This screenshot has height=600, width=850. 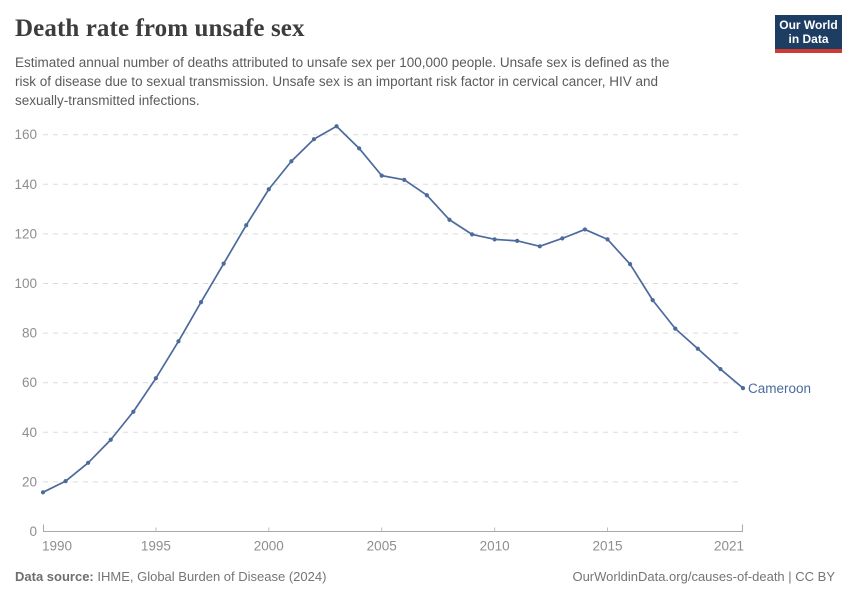 I want to click on owid-logo: Our World in Data, so click(x=808, y=34).